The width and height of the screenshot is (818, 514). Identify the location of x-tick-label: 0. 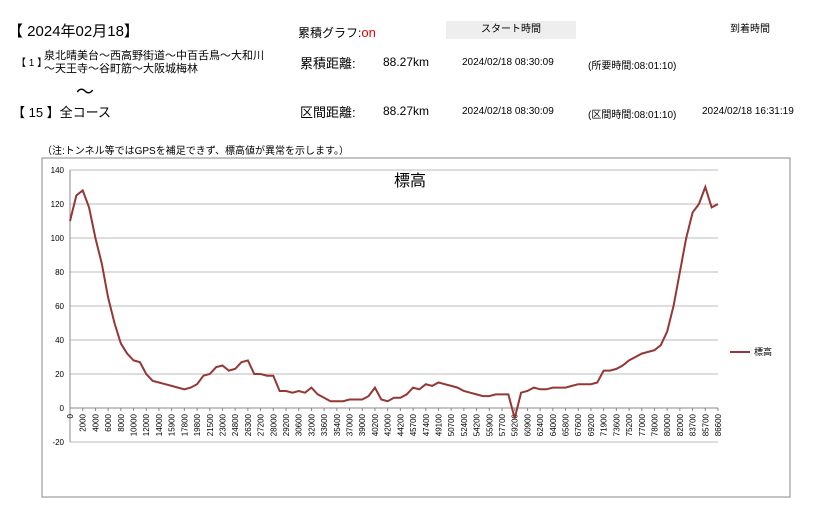
(70, 415).